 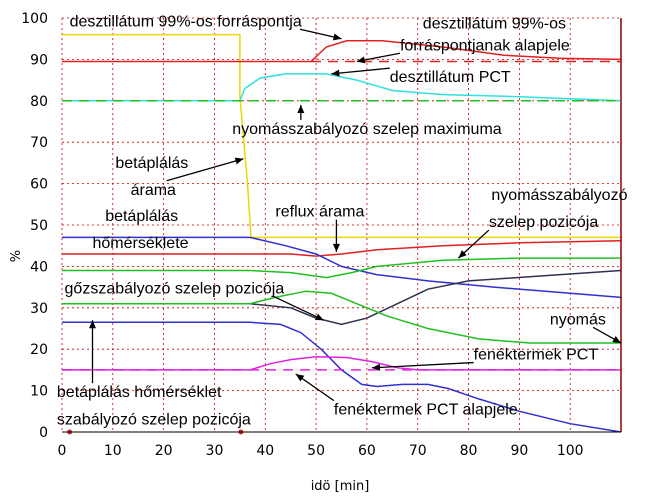 I want to click on x-tick-label: 70, so click(x=418, y=451).